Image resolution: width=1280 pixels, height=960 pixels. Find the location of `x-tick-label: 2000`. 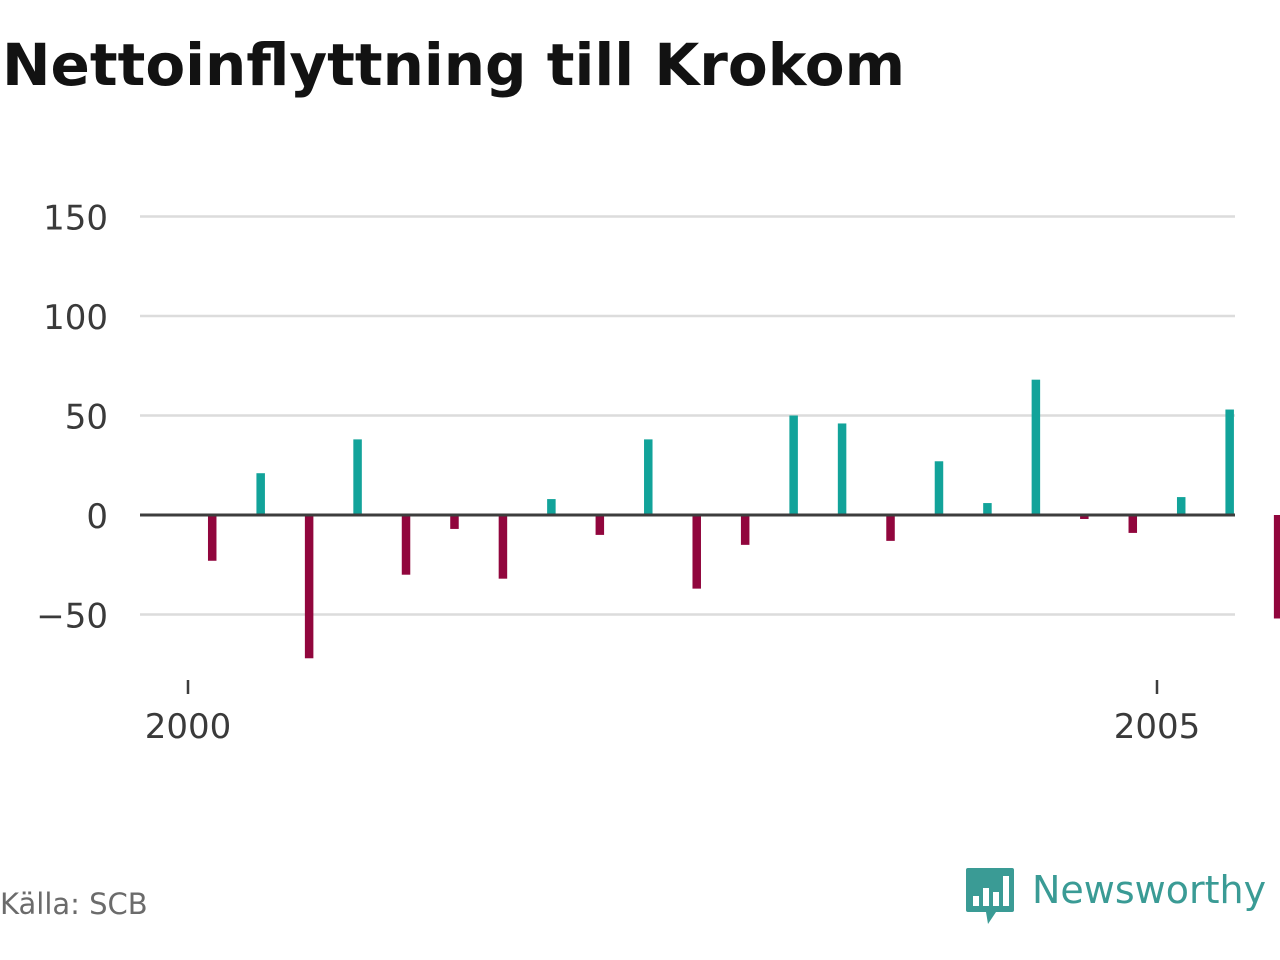

x-tick-label: 2000 is located at coordinates (188, 727).